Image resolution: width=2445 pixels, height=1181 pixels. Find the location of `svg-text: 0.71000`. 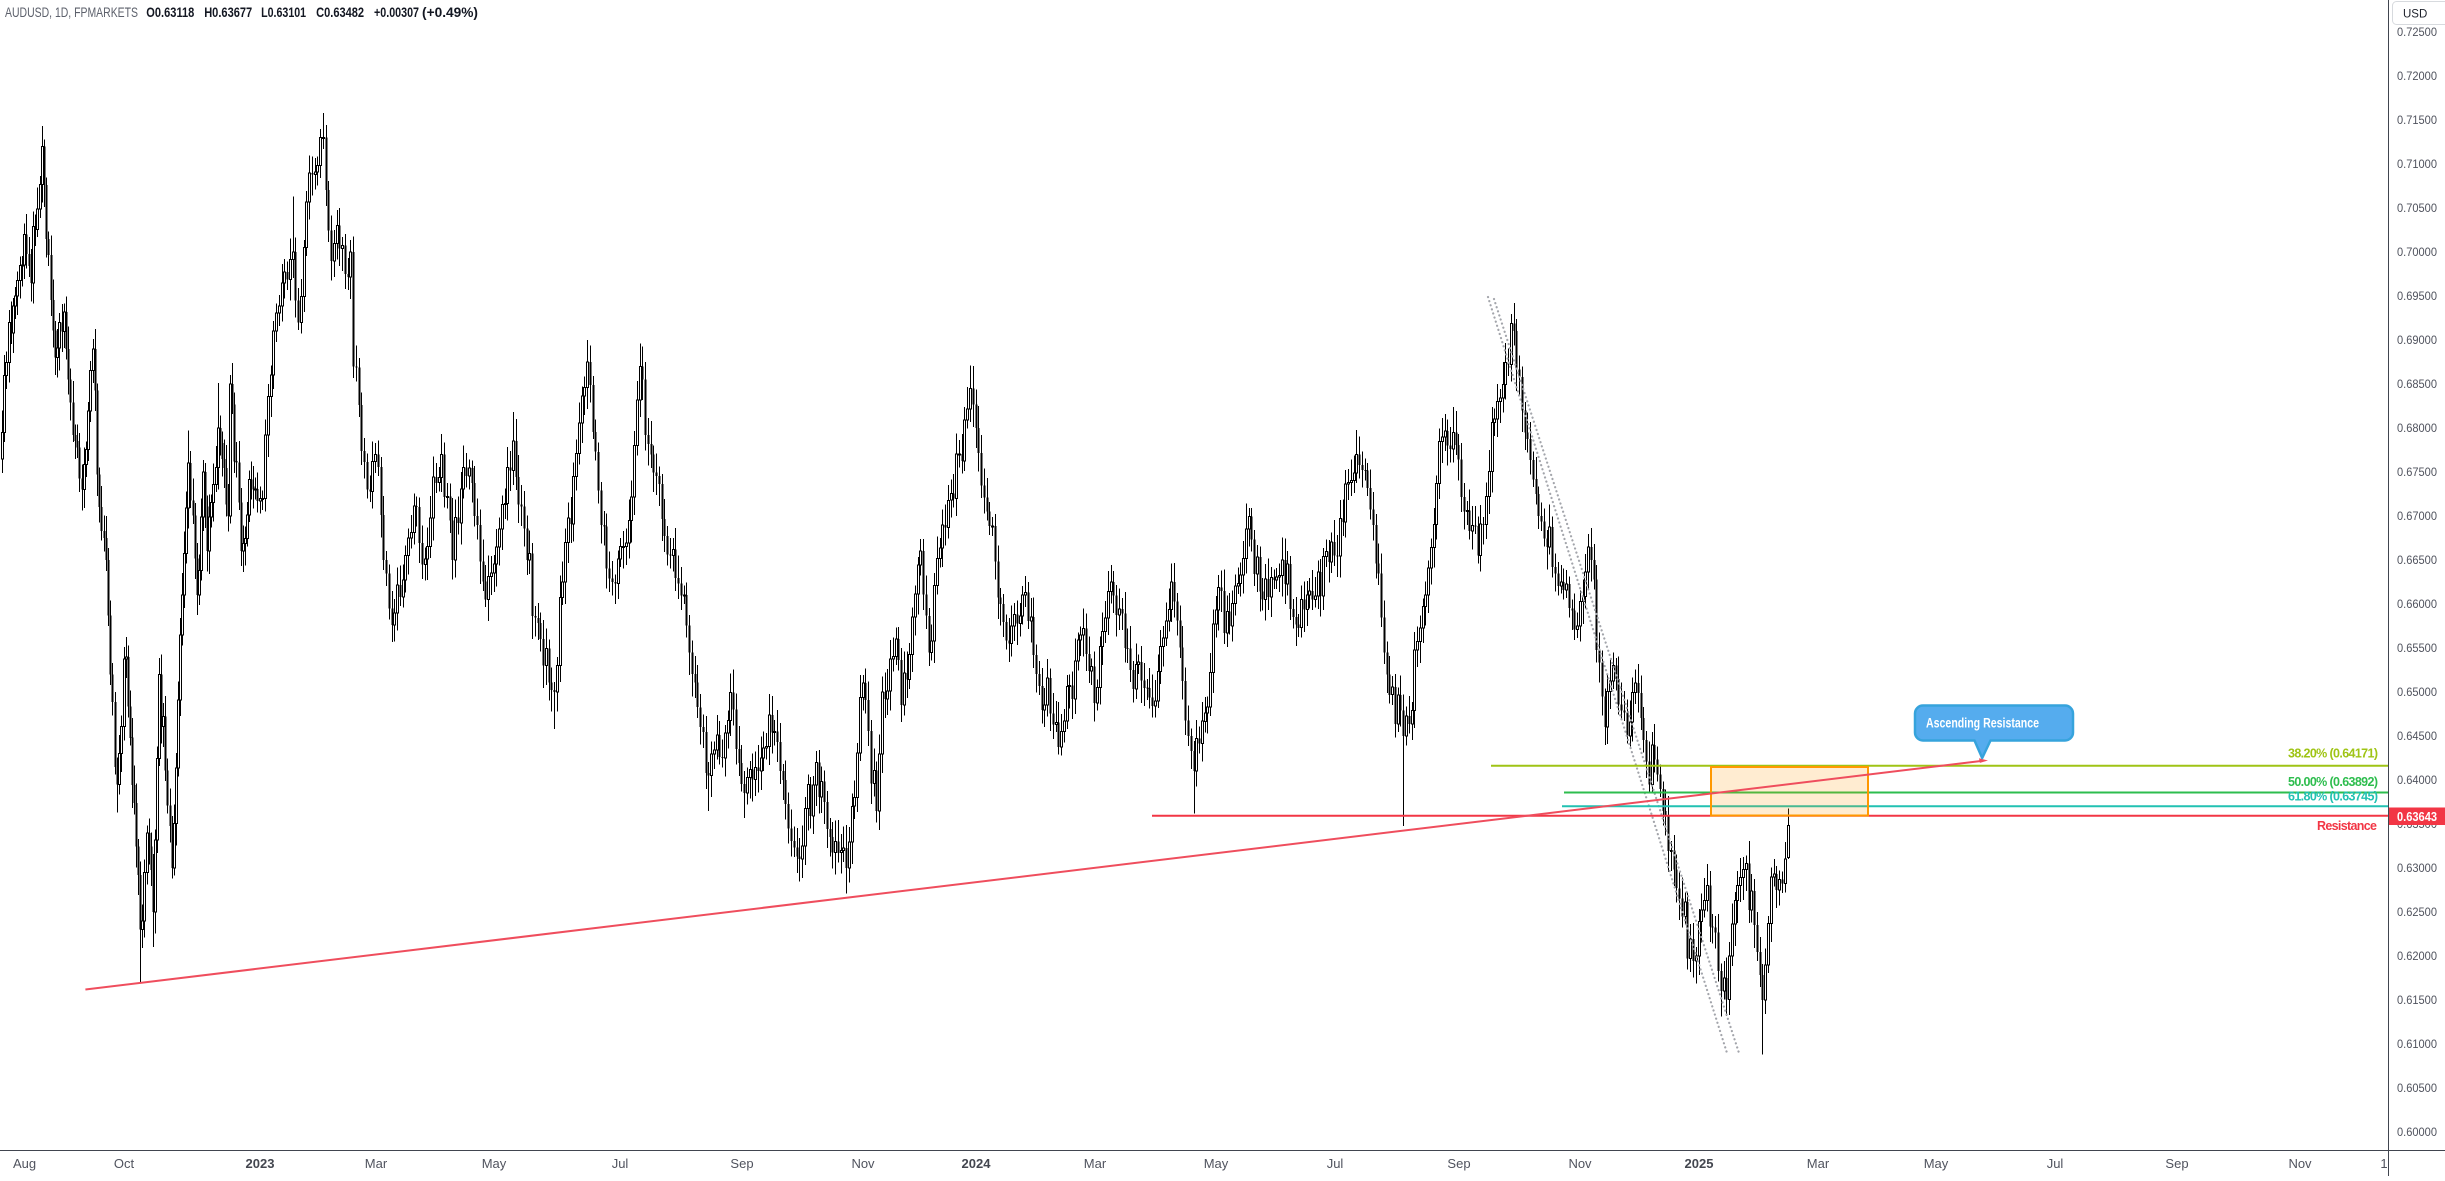

svg-text: 0.71000 is located at coordinates (2417, 164).